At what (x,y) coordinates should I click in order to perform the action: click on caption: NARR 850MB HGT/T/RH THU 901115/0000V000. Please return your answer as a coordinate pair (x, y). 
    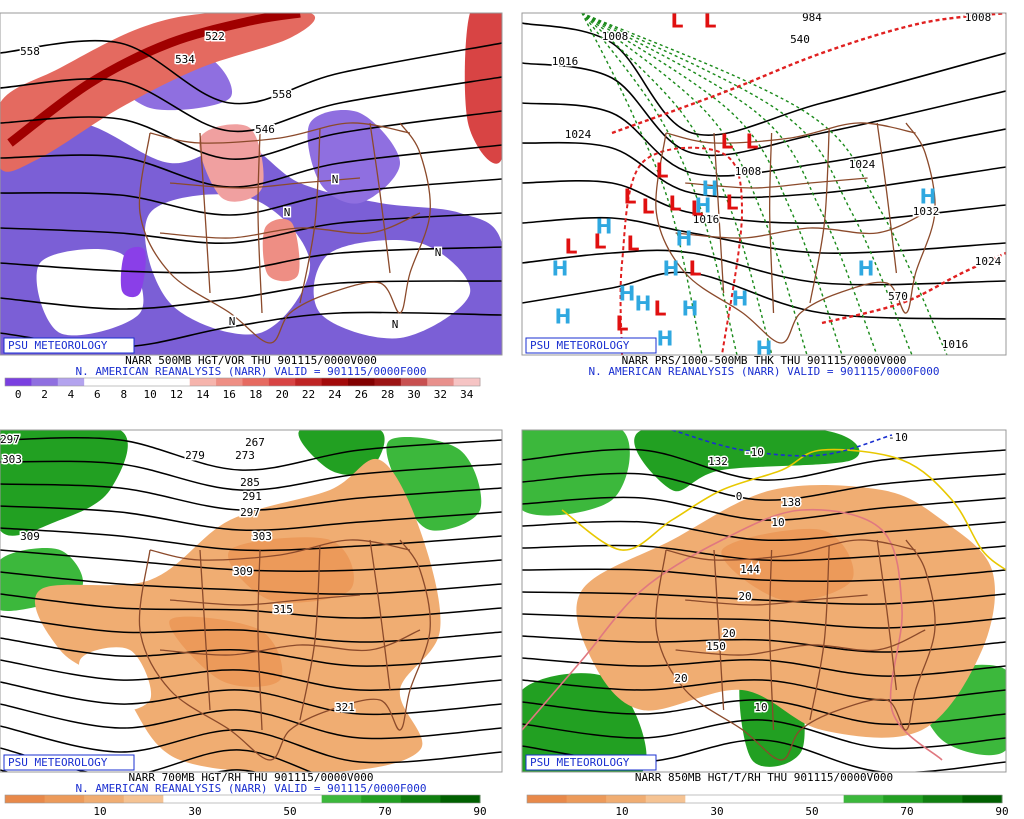
    Looking at the image, I should click on (764, 777).